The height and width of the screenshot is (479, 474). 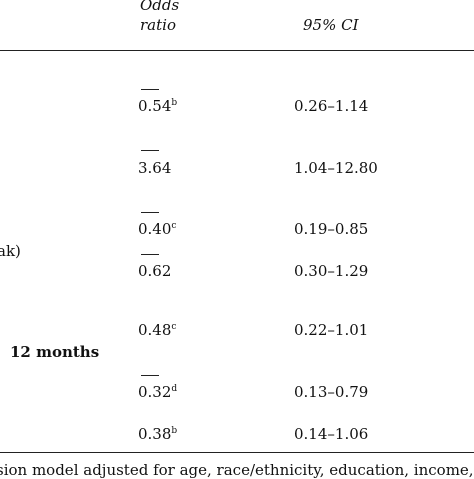 I want to click on odds-ratio-value: 0.48, so click(x=155, y=330).